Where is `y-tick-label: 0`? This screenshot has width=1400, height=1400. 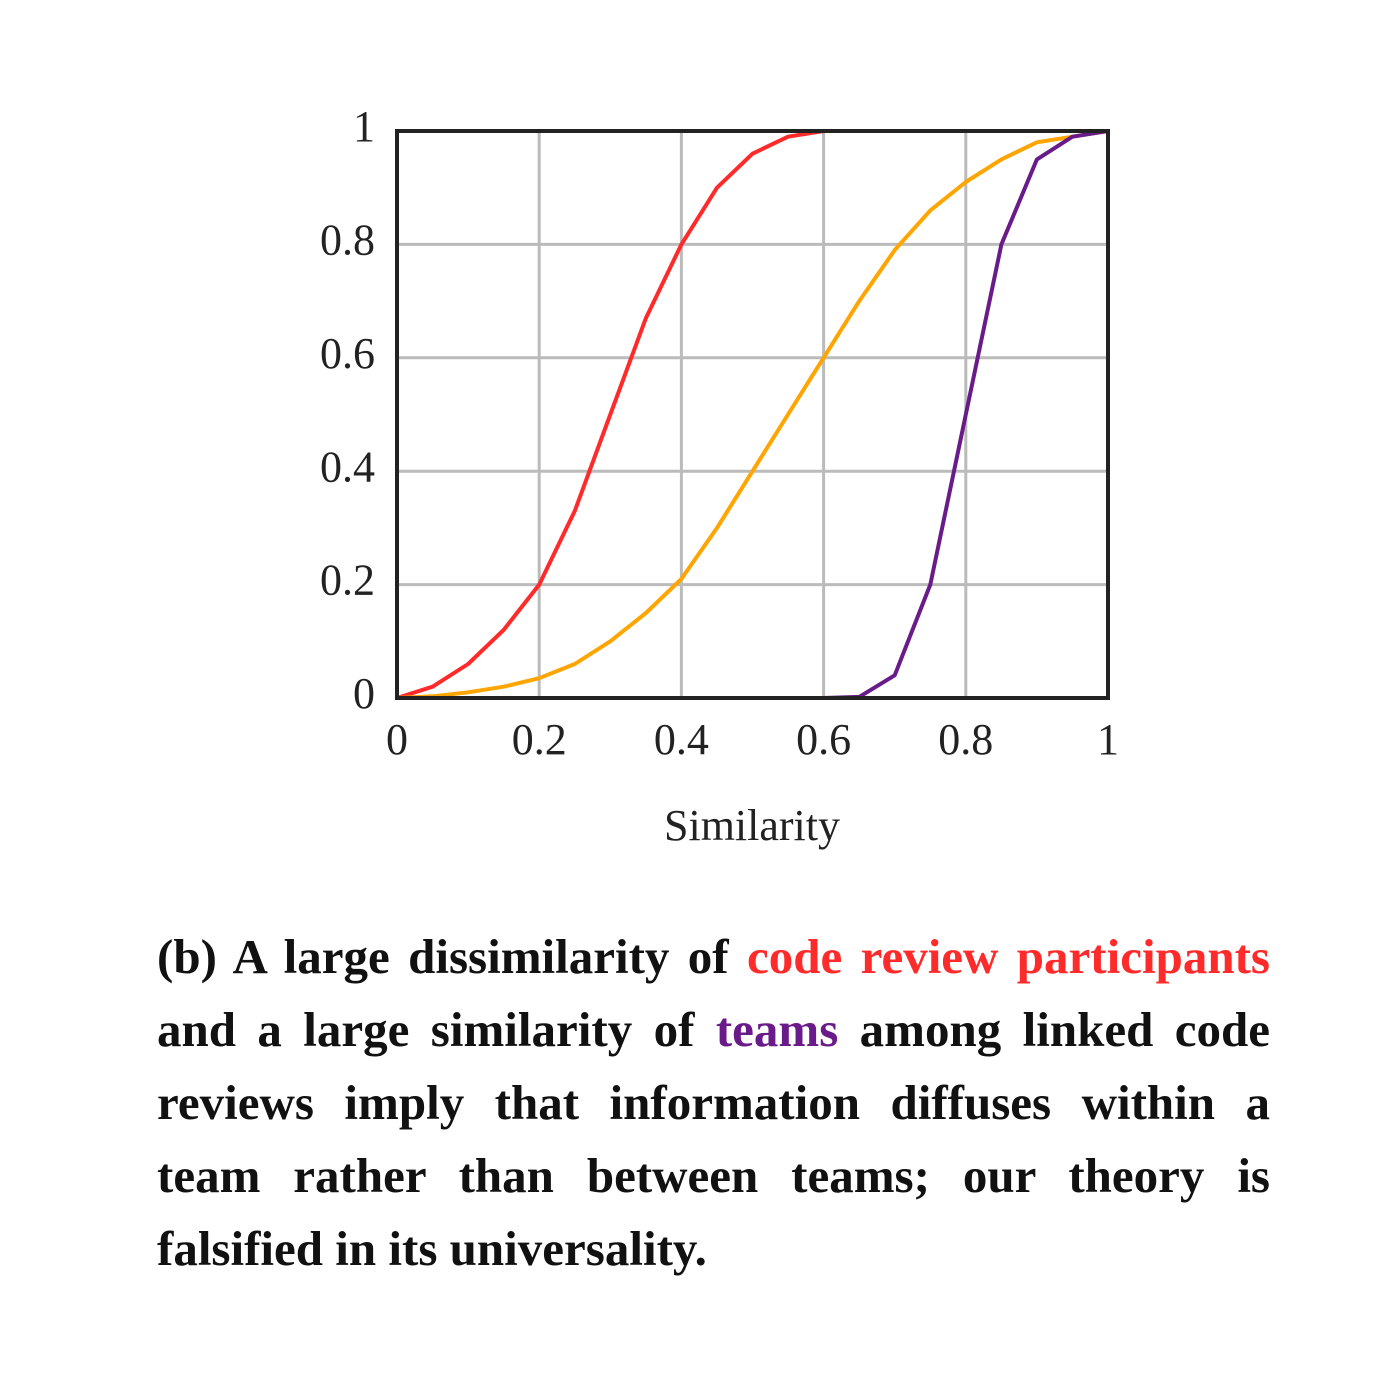 y-tick-label: 0 is located at coordinates (364, 693).